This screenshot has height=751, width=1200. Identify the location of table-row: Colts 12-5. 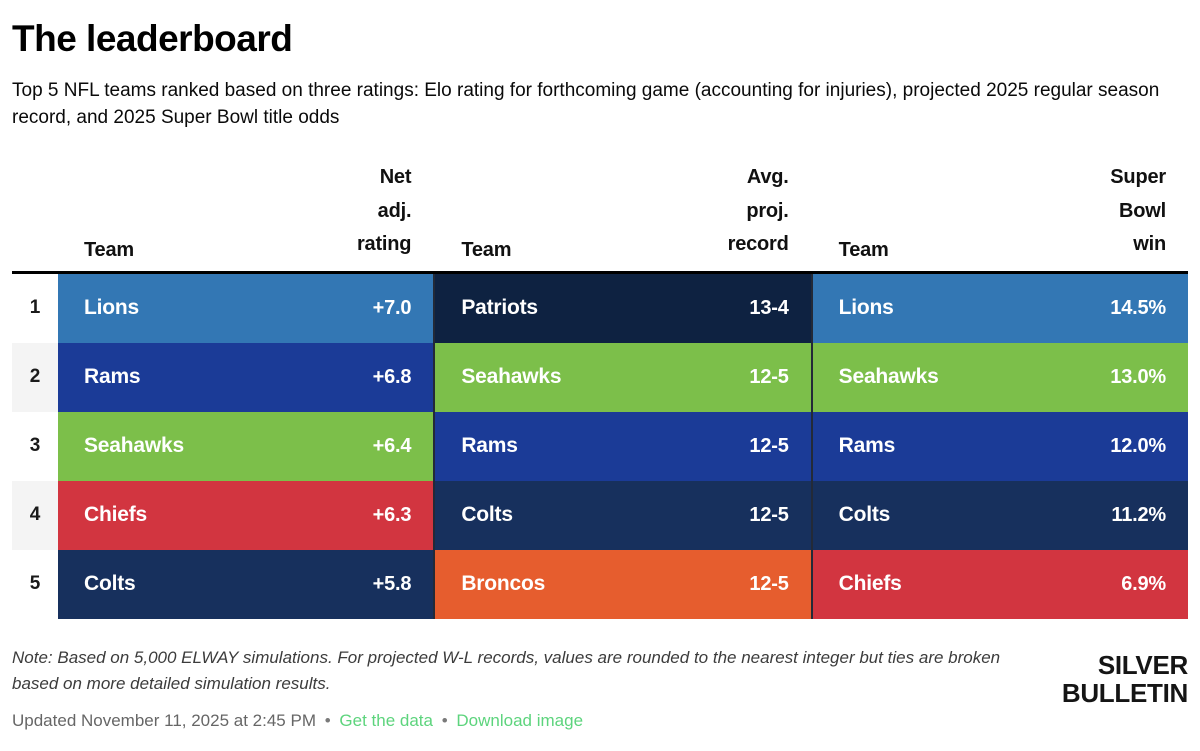
(623, 515).